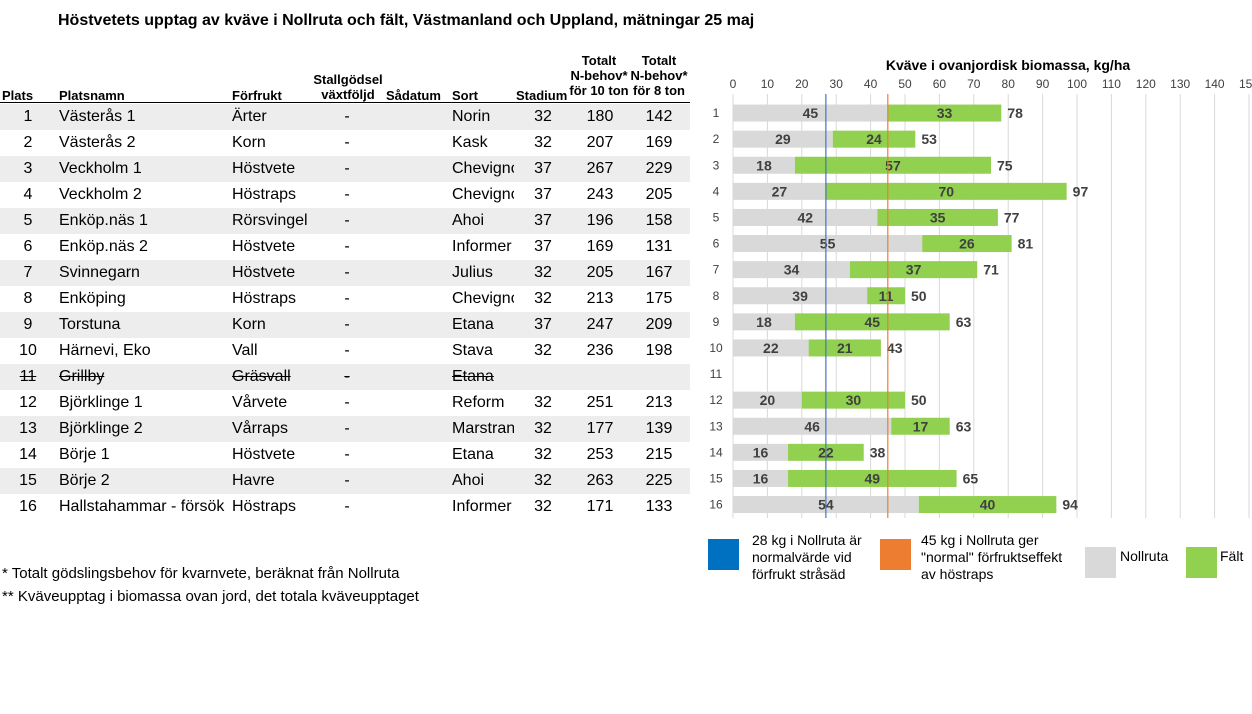 Image resolution: width=1252 pixels, height=714 pixels. What do you see at coordinates (716, 374) in the screenshot?
I see `category-label: 11` at bounding box center [716, 374].